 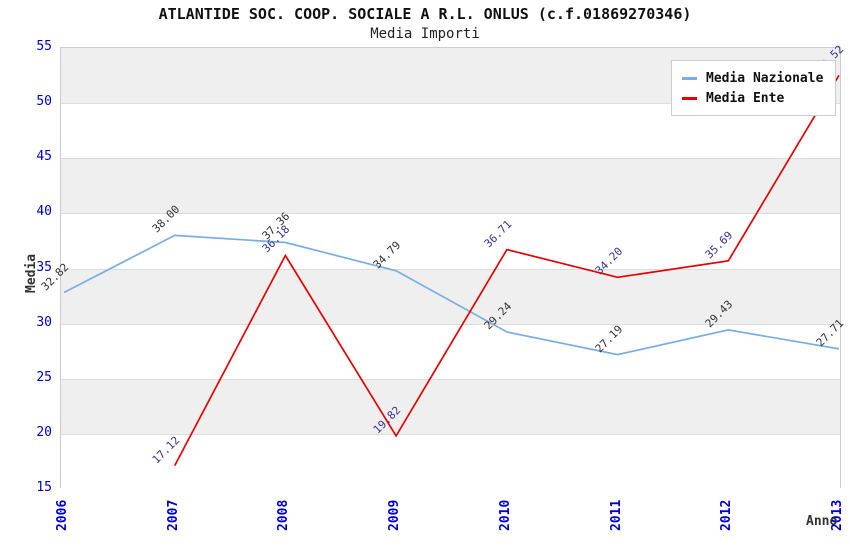 What do you see at coordinates (62, 515) in the screenshot?
I see `x-tick-label: 2006` at bounding box center [62, 515].